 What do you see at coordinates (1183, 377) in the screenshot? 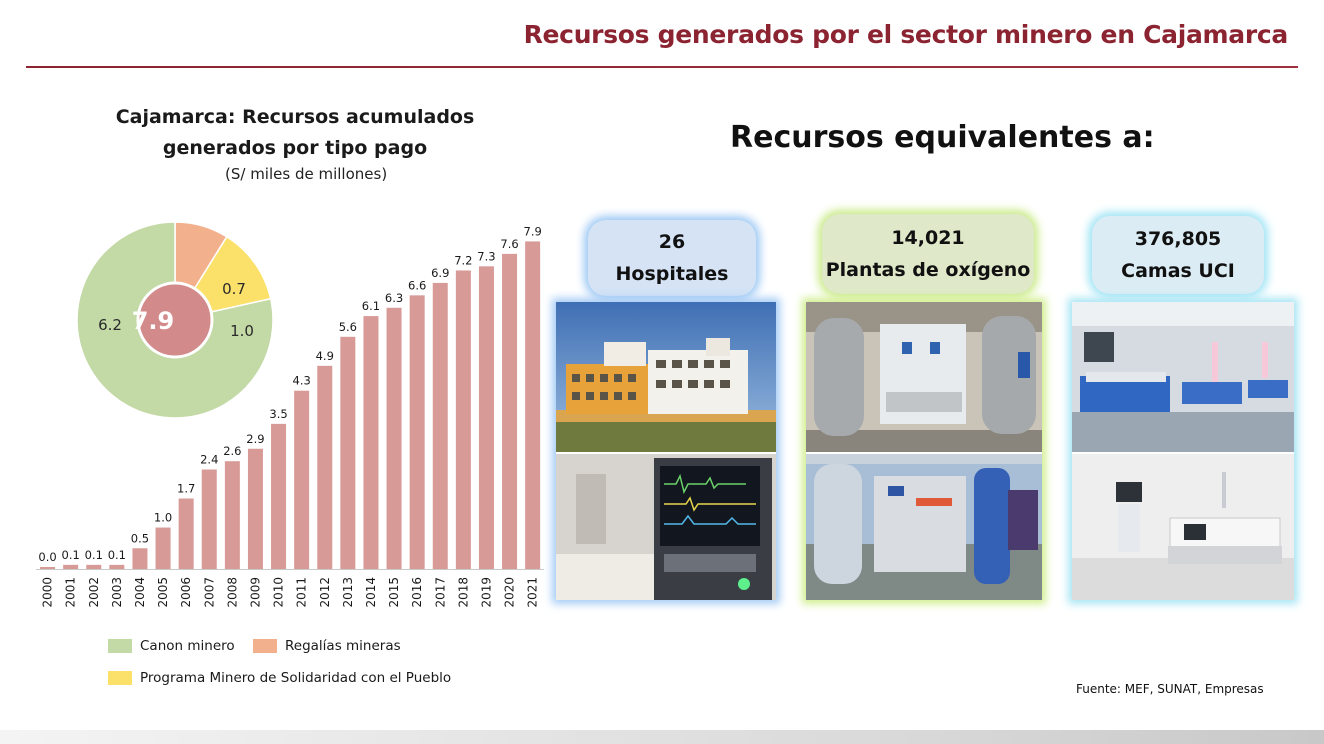
I see `icu-ward-image` at bounding box center [1183, 377].